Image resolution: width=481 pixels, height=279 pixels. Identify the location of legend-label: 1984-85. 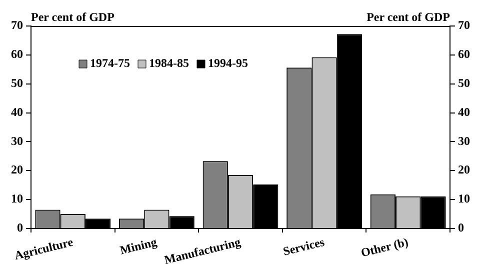
(168, 63).